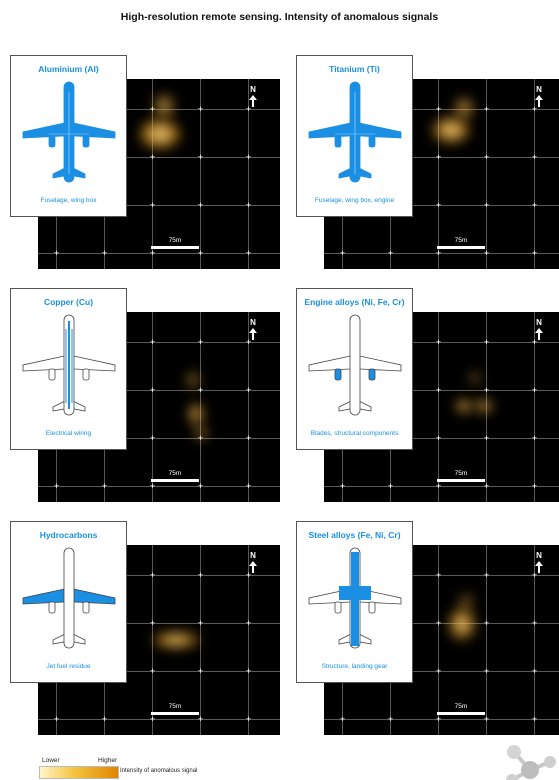 The height and width of the screenshot is (780, 559). Describe the element at coordinates (531, 762) in the screenshot. I see `molecule-icon` at that location.